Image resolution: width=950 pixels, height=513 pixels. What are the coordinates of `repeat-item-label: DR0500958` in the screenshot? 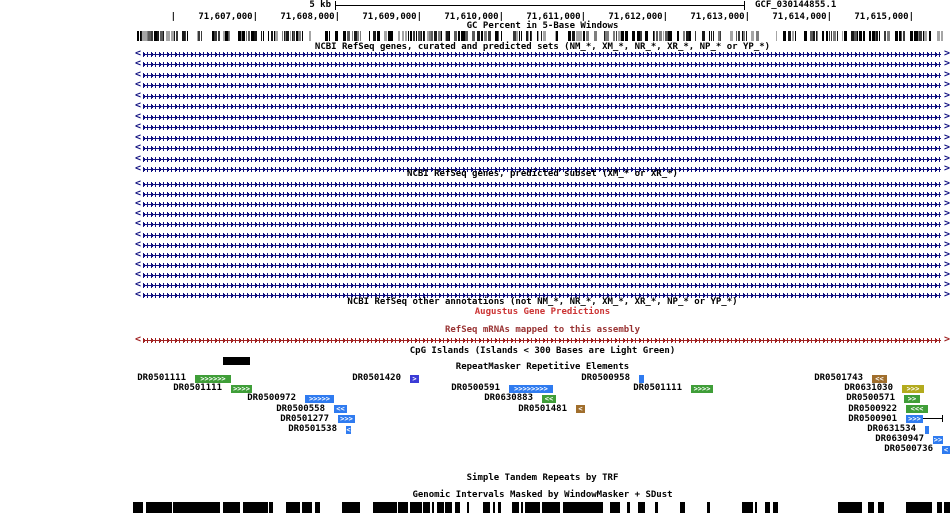 It's located at (605, 378).